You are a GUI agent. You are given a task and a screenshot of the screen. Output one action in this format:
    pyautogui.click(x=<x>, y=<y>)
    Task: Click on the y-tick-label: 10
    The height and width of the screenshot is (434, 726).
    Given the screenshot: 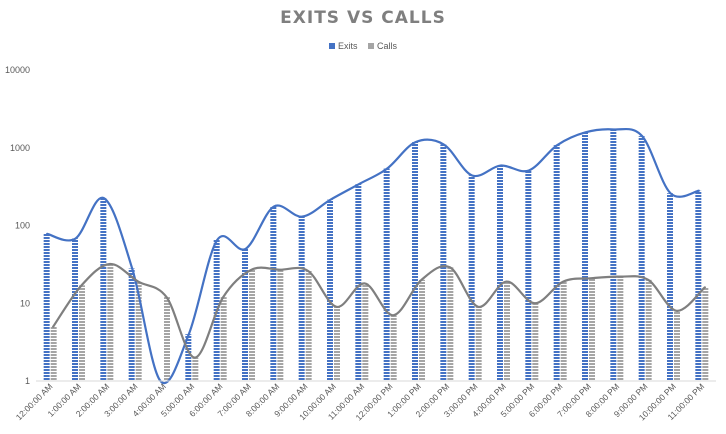 What is the action you would take?
    pyautogui.click(x=25, y=303)
    